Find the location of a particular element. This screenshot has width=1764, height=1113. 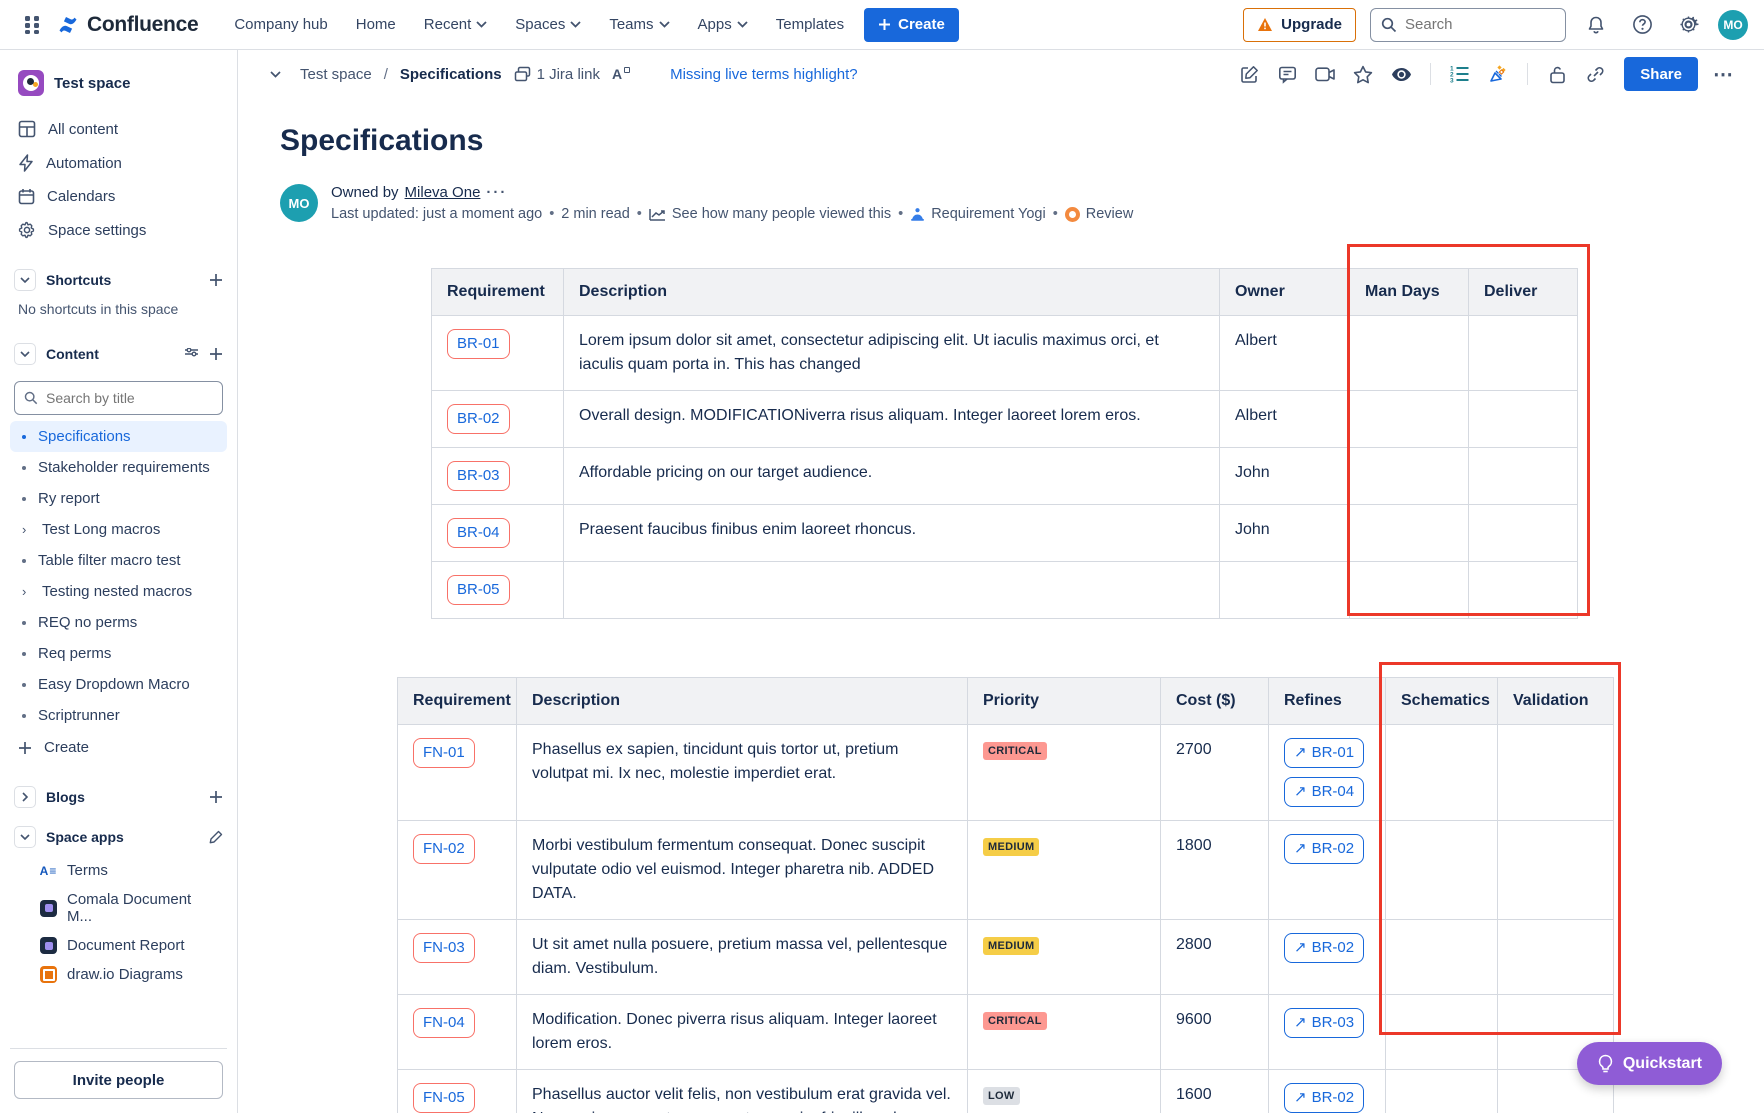

add-content-icon is located at coordinates (216, 354).